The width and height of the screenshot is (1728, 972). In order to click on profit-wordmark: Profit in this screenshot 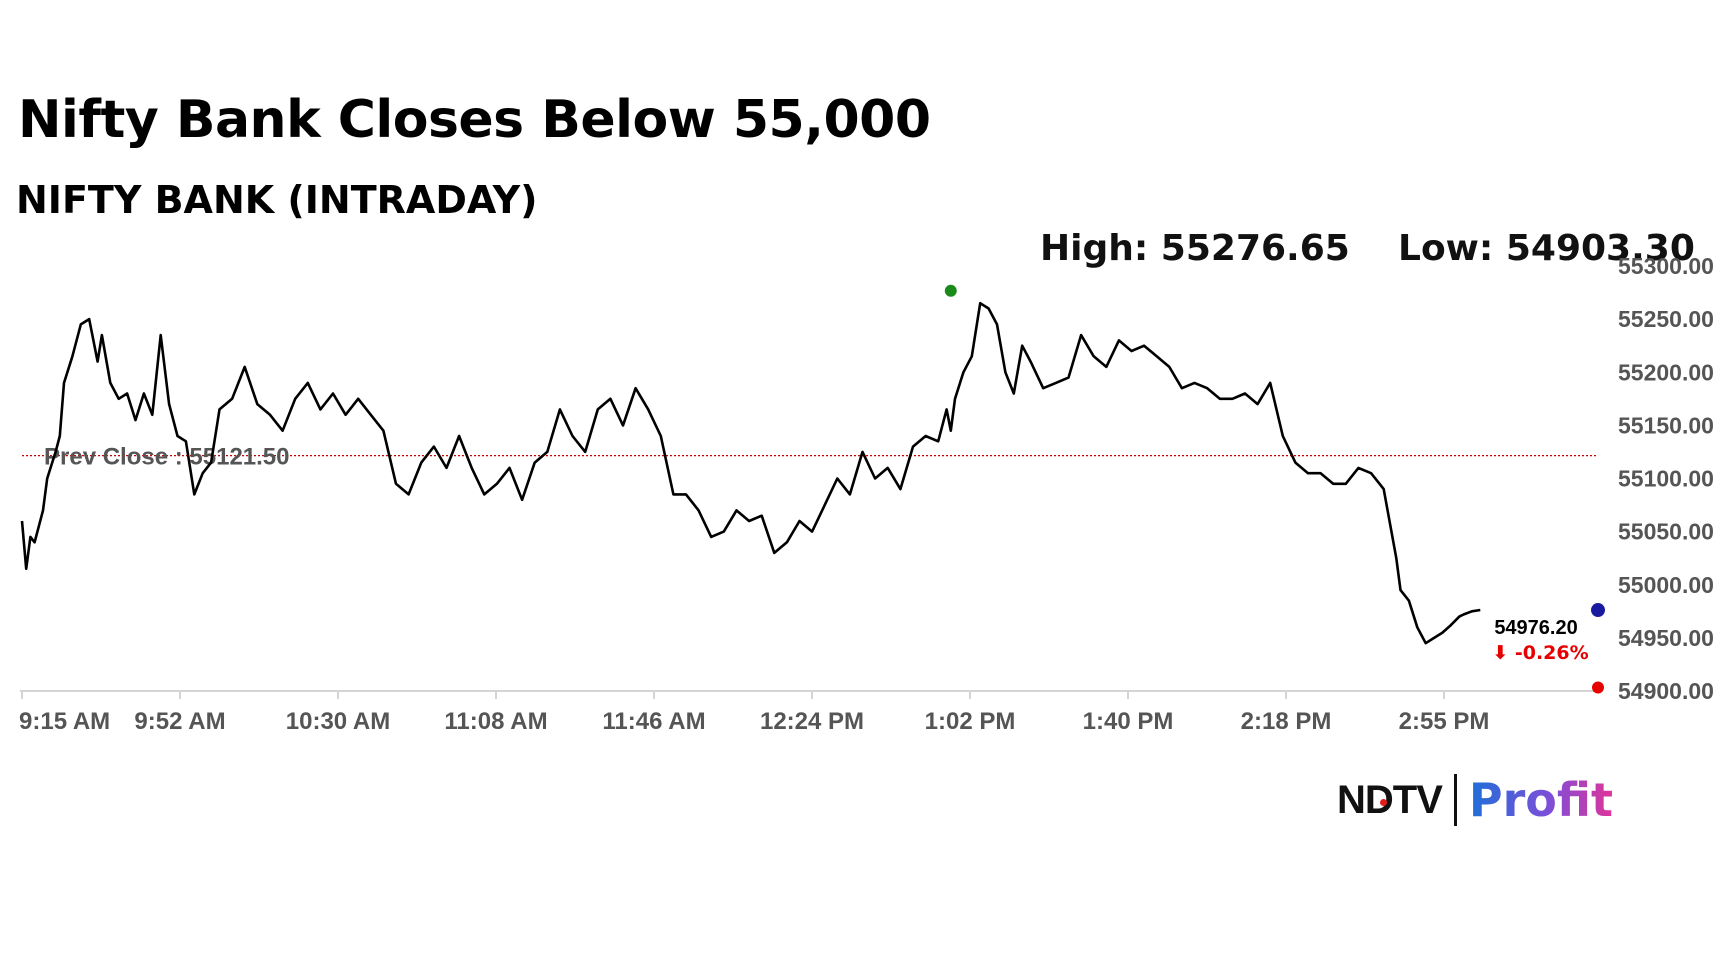, I will do `click(1540, 800)`.